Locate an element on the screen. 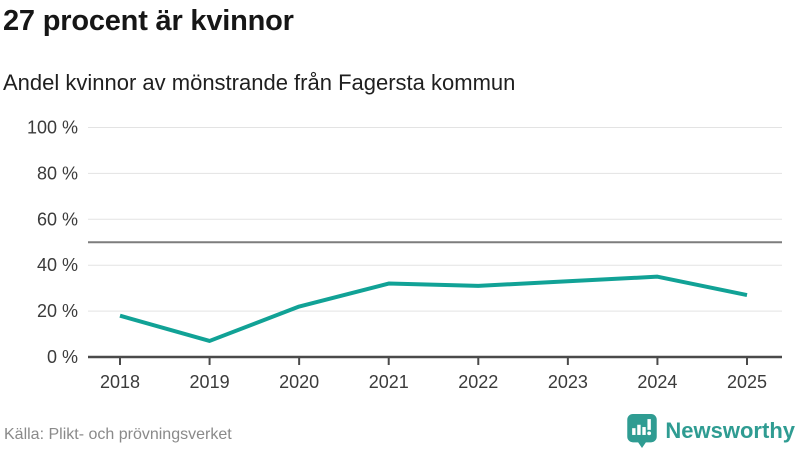 This screenshot has width=800, height=450. x-axis-tick-label: 2022 is located at coordinates (478, 382).